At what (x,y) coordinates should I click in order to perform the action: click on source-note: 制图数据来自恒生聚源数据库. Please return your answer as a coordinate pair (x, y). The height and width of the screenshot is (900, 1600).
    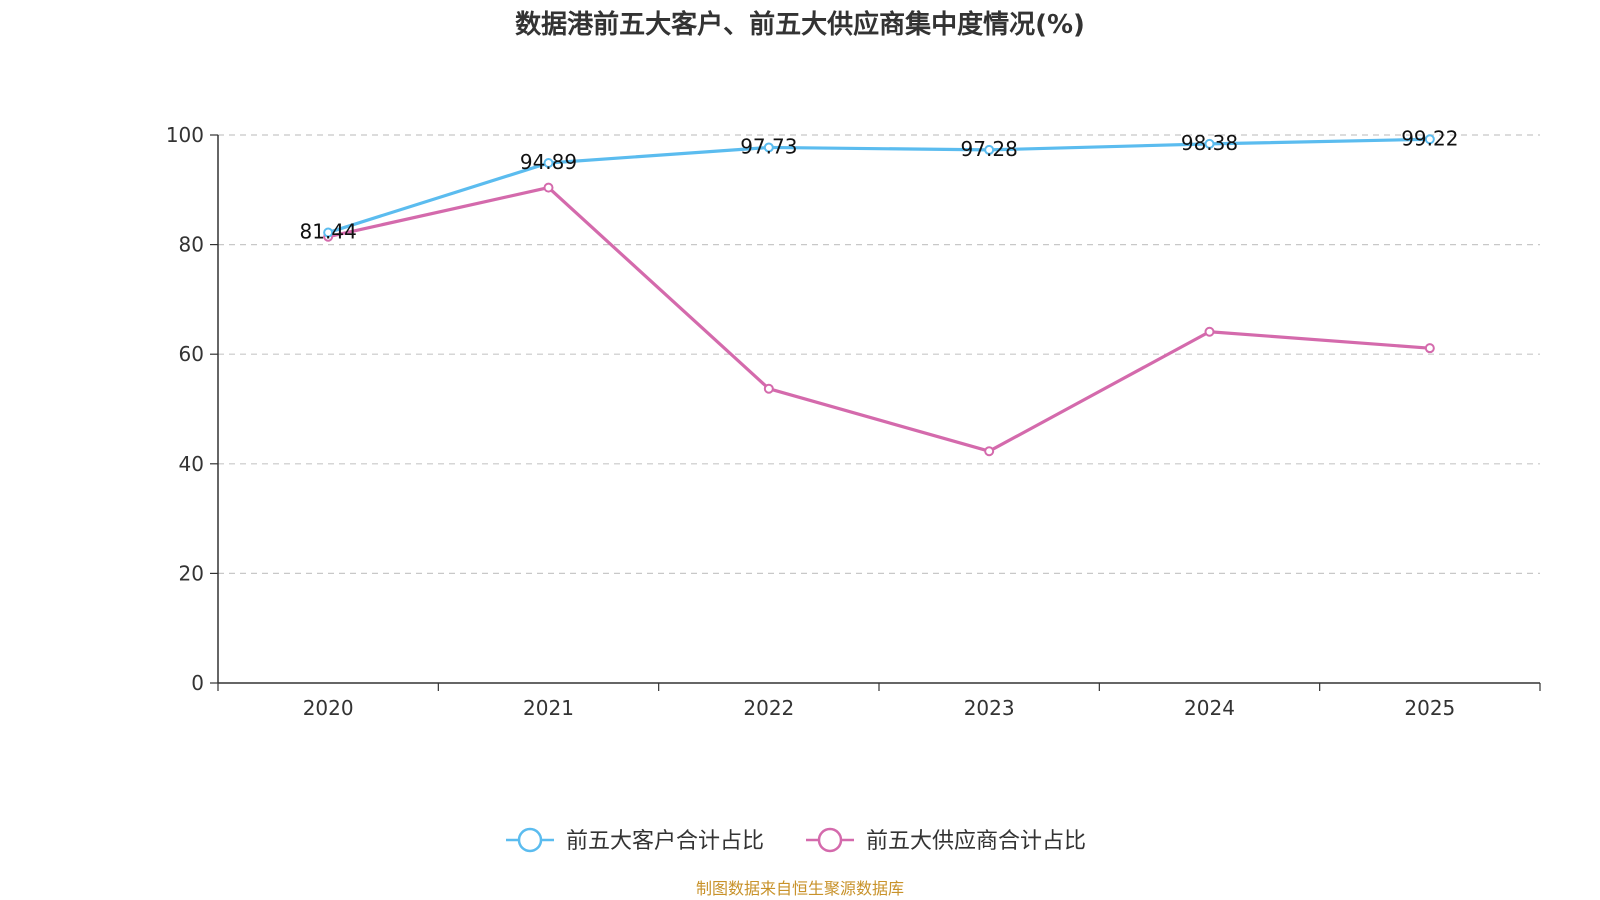
    Looking at the image, I should click on (800, 888).